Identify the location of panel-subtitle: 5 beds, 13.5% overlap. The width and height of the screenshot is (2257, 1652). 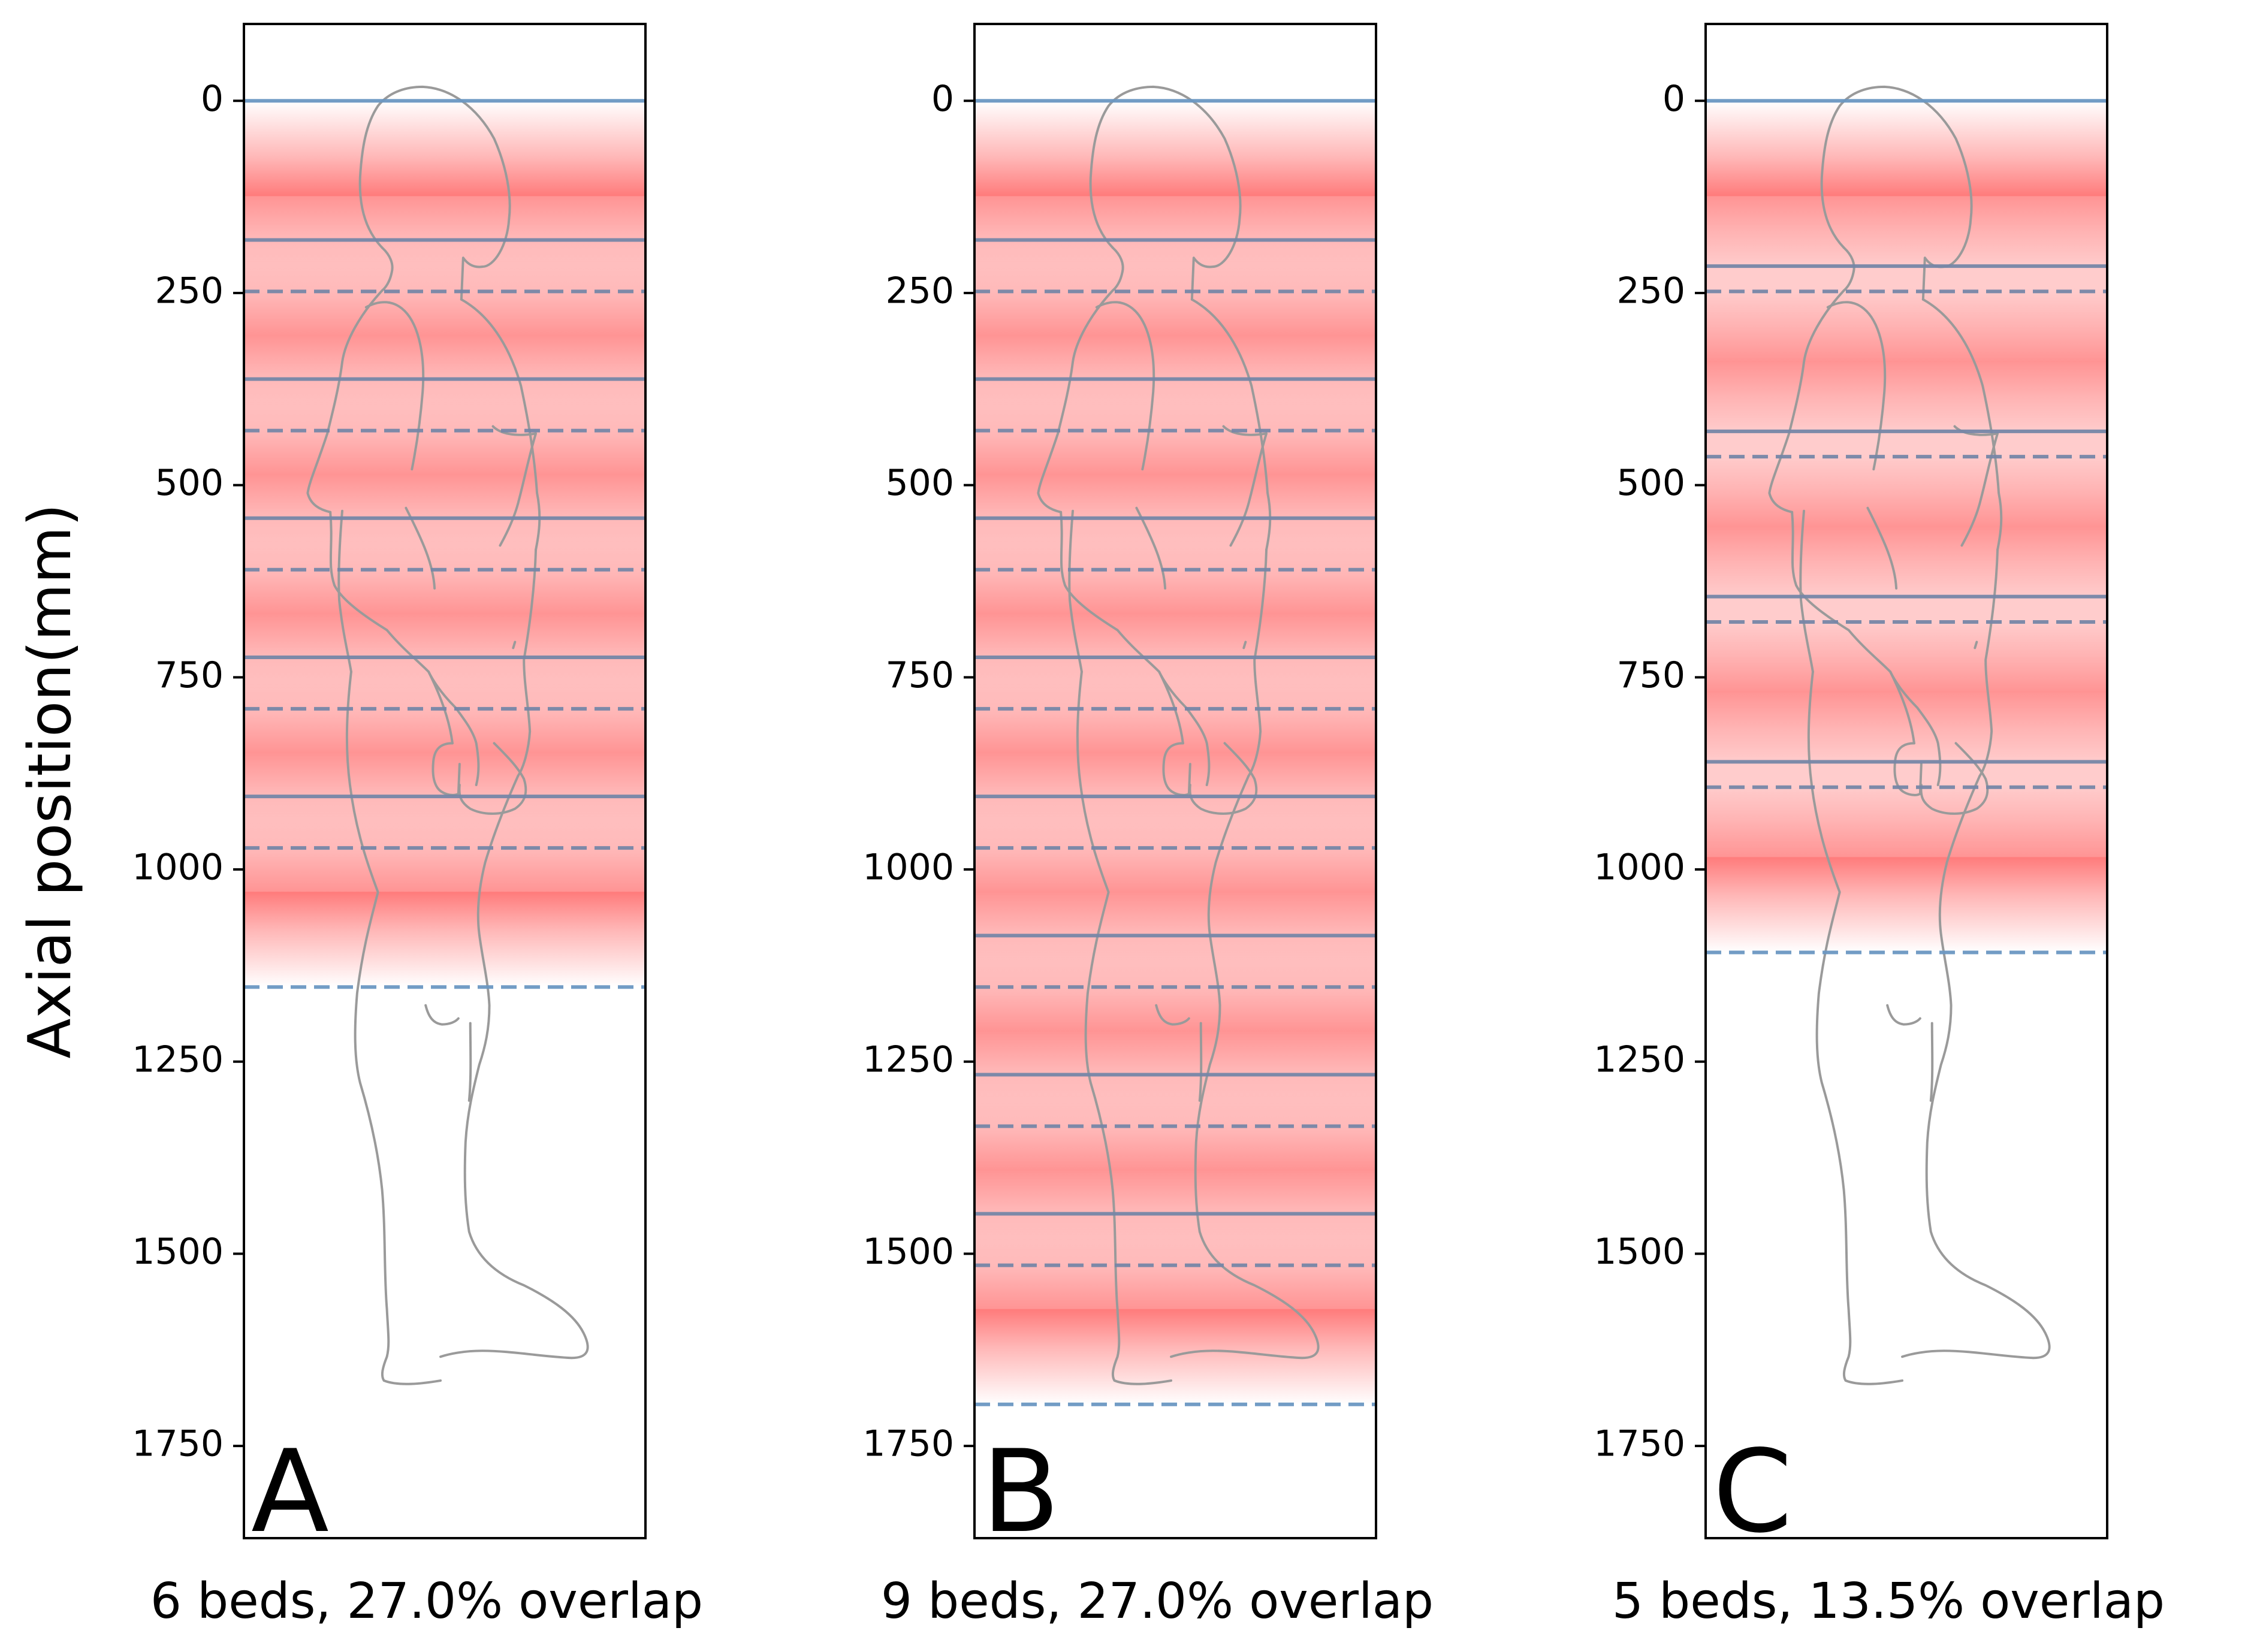
(1888, 1601).